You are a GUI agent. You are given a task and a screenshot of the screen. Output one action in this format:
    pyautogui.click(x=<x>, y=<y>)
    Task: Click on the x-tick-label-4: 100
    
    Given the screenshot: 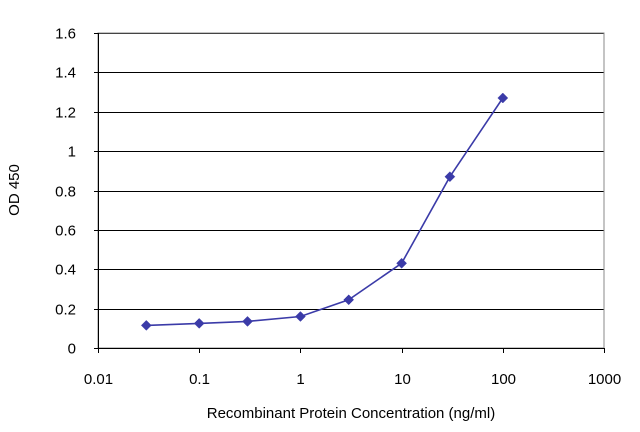 What is the action you would take?
    pyautogui.click(x=503, y=379)
    